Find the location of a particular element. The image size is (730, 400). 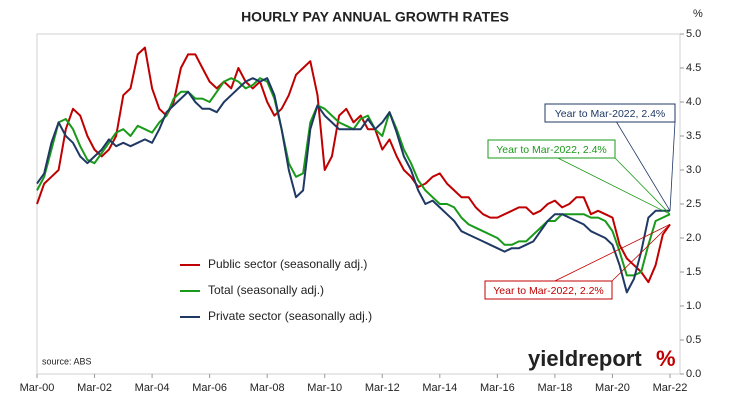

legend-label: Public sector (seasonally adj.) is located at coordinates (287, 264).